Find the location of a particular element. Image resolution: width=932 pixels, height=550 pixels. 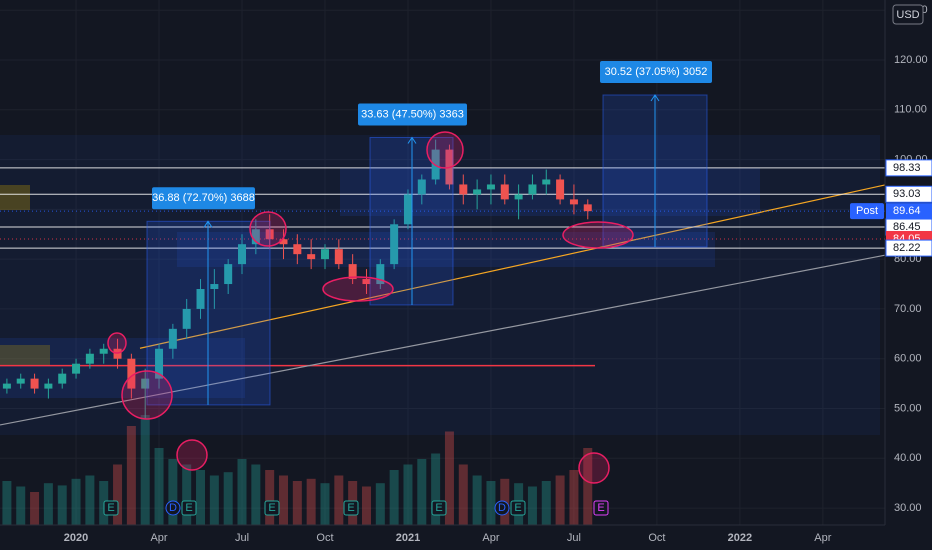

currency-label: USD is located at coordinates (907, 15).